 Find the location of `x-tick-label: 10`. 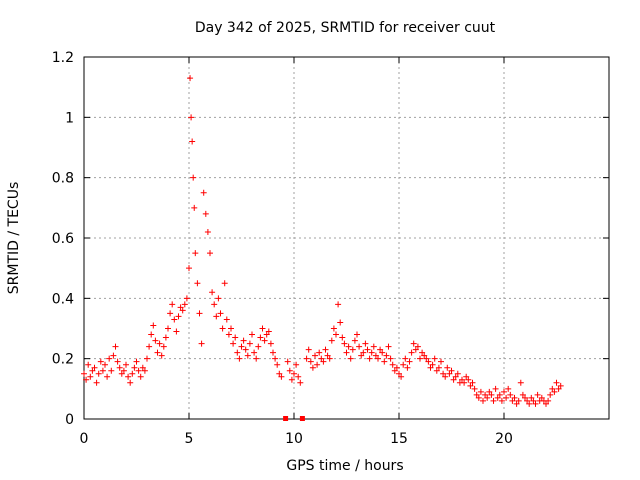

x-tick-label: 10 is located at coordinates (294, 439).